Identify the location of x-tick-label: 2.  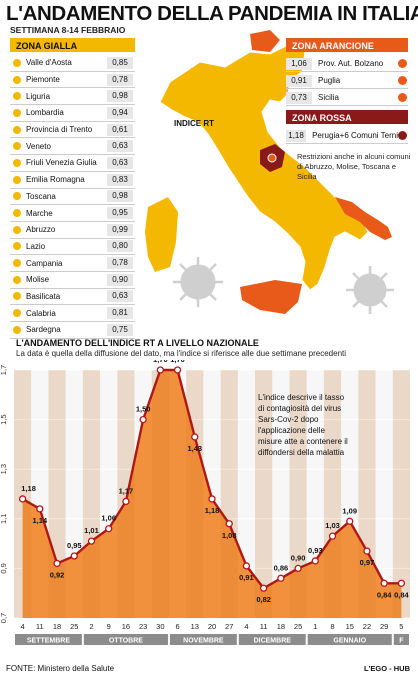
(91, 626).